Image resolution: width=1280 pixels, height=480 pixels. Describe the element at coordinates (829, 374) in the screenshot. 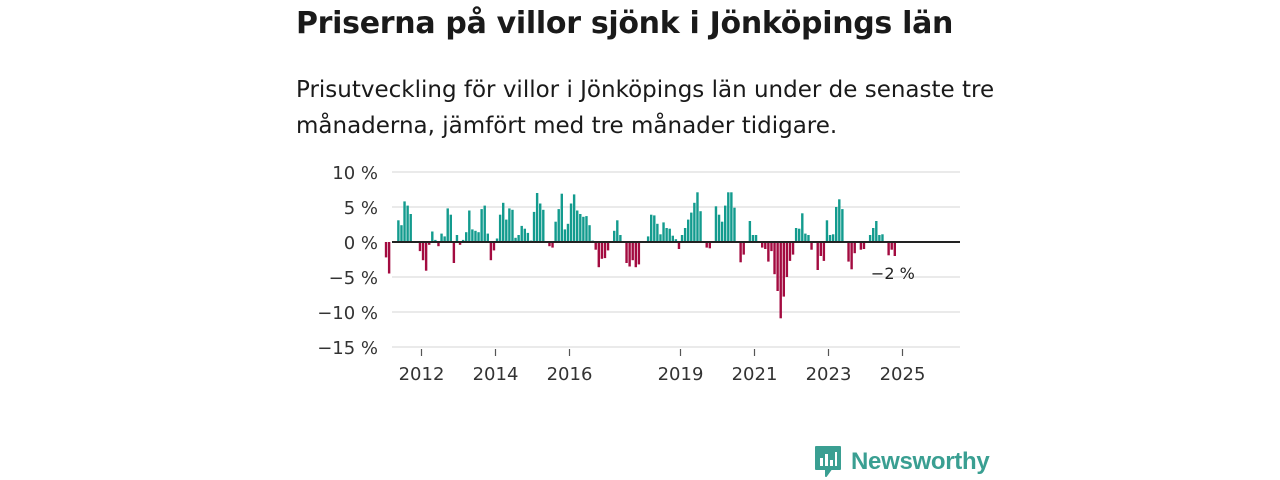

I see `x-tick-label: 2023` at that location.